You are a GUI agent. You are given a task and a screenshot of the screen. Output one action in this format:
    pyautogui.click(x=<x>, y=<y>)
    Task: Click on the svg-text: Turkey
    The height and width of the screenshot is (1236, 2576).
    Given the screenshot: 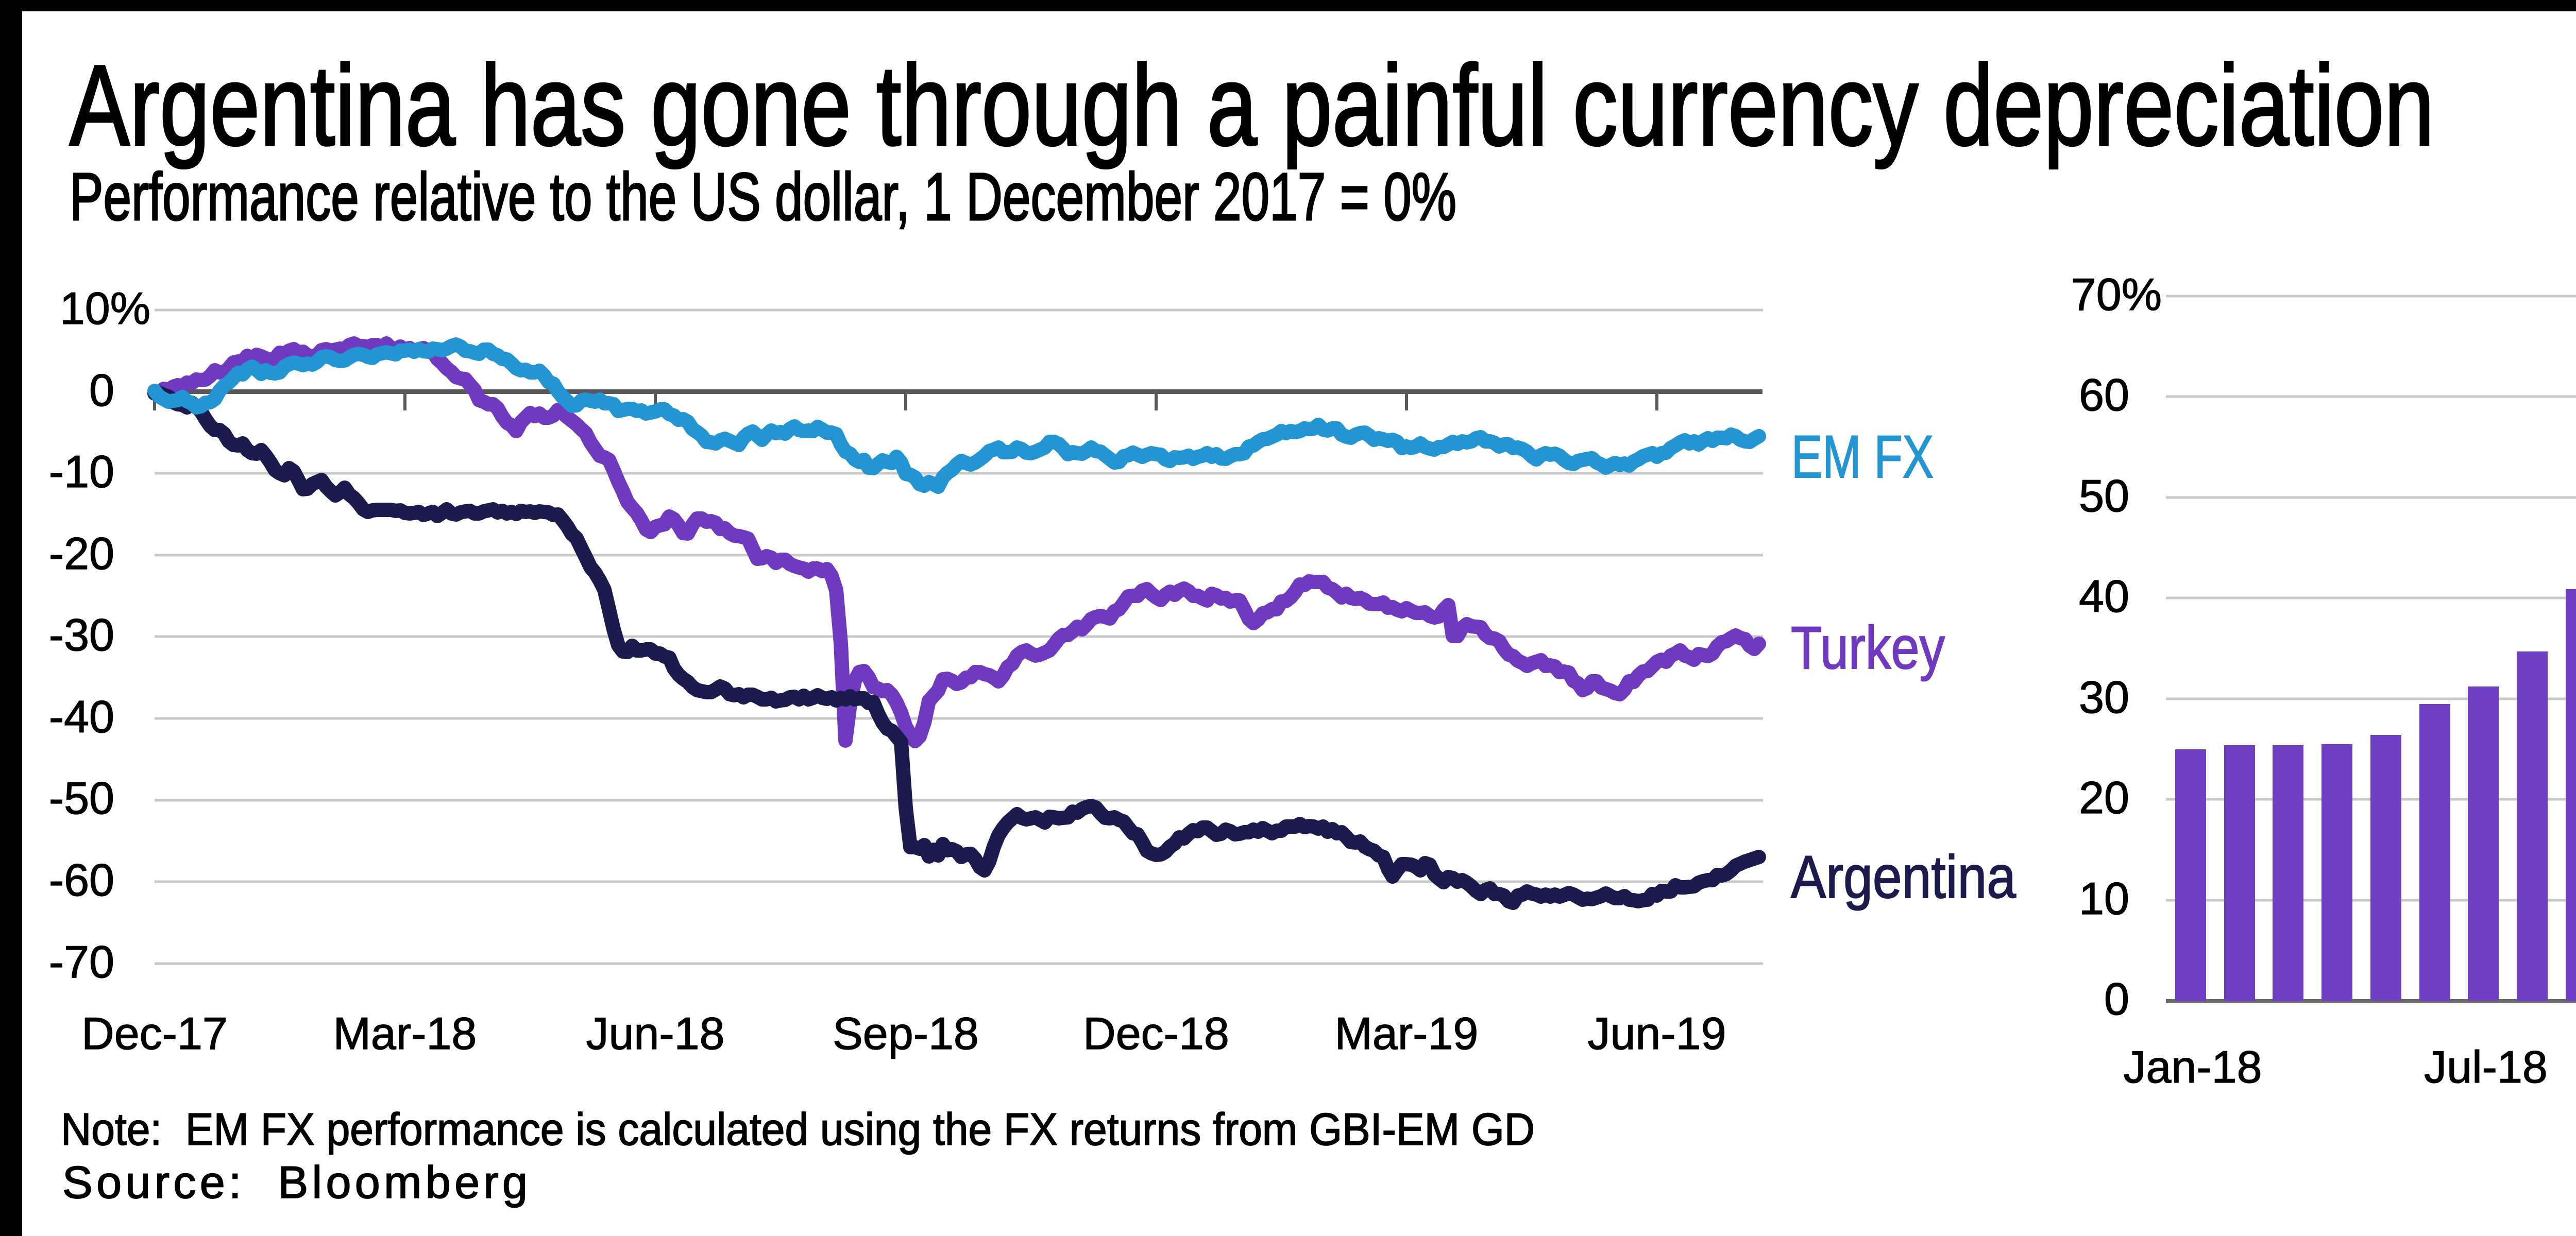 What is the action you would take?
    pyautogui.click(x=1868, y=648)
    